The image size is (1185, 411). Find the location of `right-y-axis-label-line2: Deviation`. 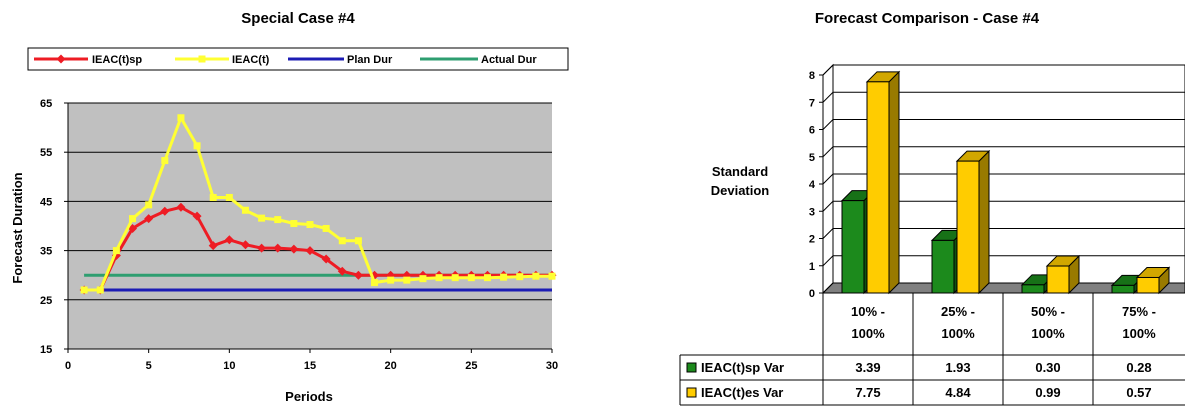

right-y-axis-label-line2: Deviation is located at coordinates (740, 190).